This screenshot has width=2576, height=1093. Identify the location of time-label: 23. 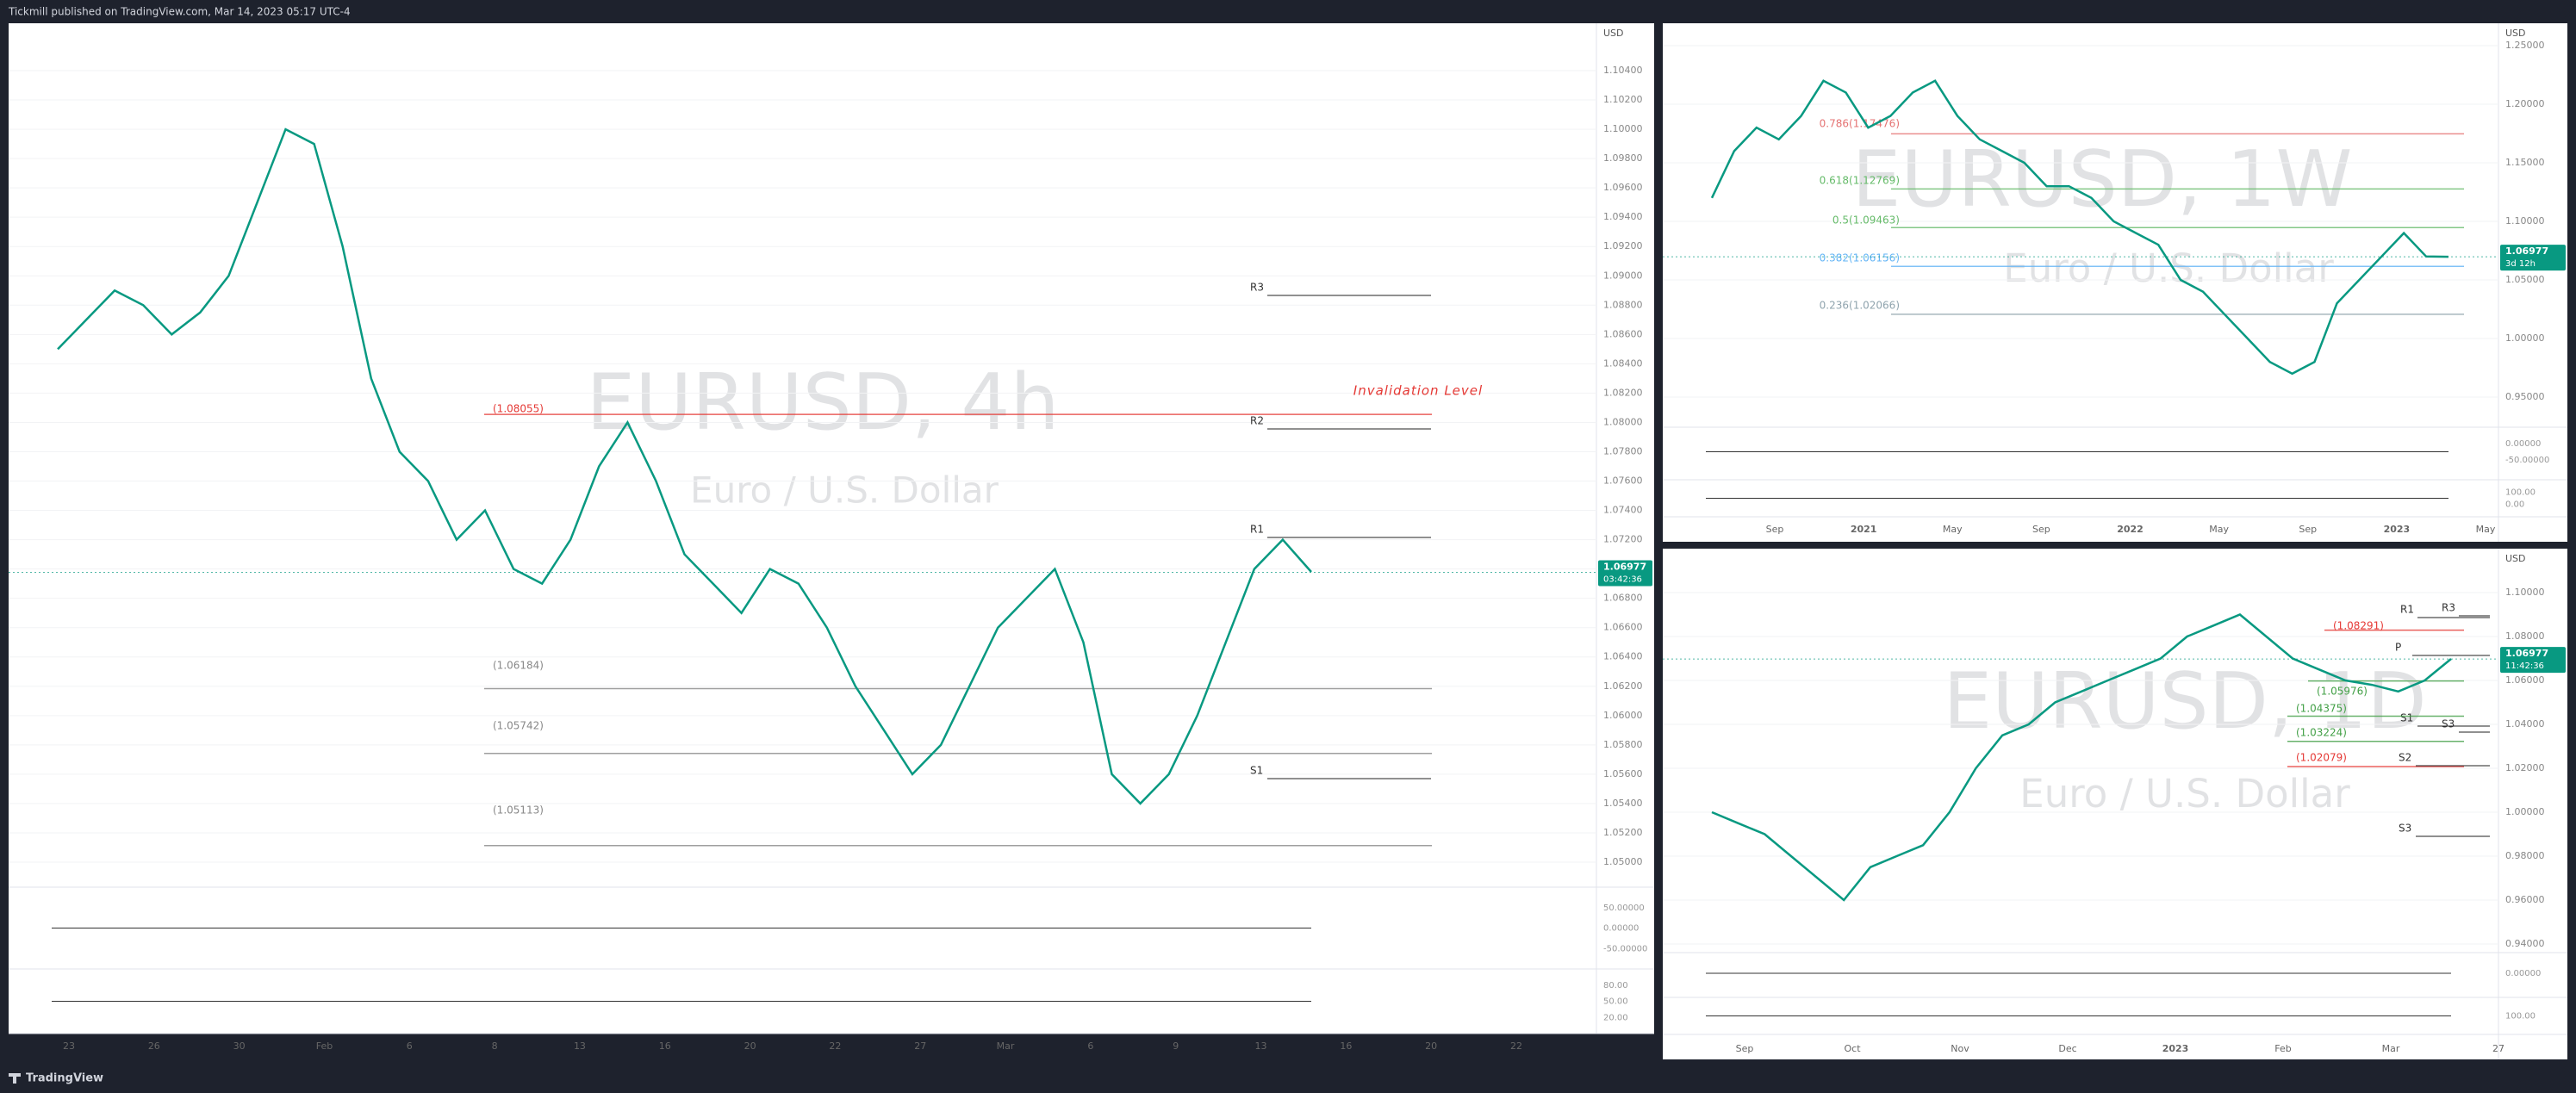
(69, 1046).